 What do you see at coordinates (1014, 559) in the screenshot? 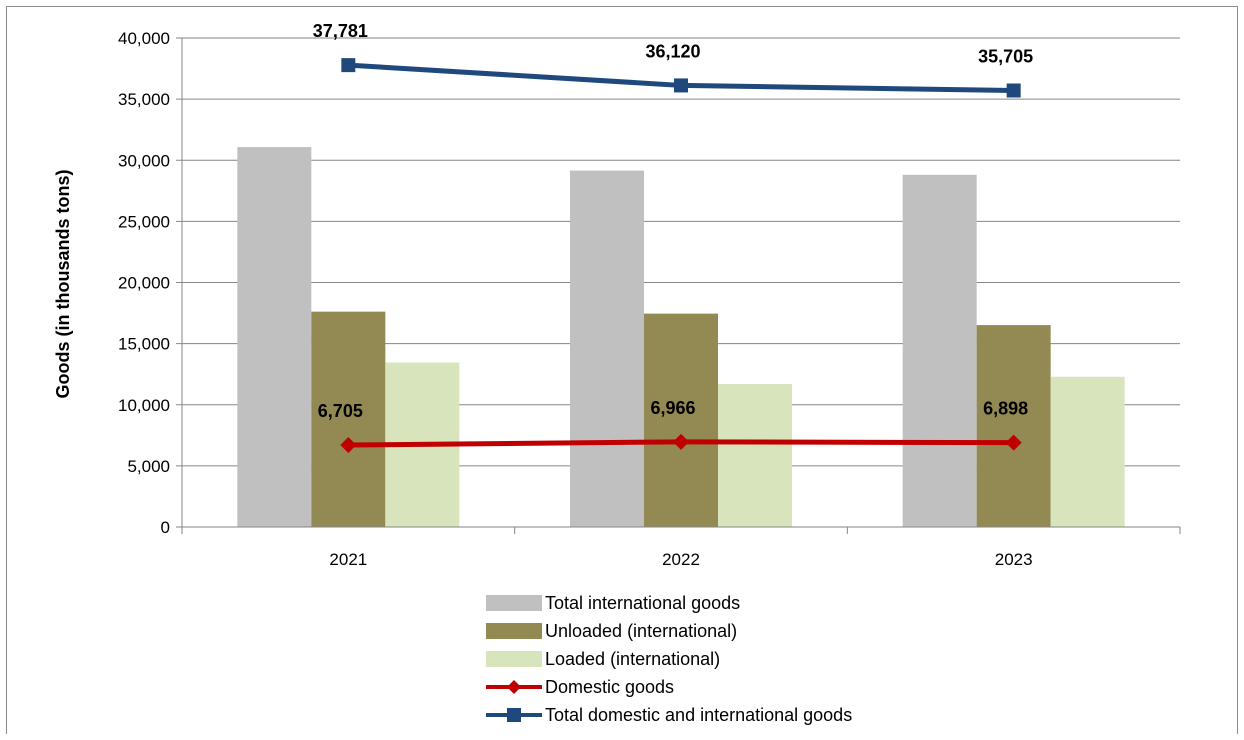
I see `x-tick-label: 2023` at bounding box center [1014, 559].